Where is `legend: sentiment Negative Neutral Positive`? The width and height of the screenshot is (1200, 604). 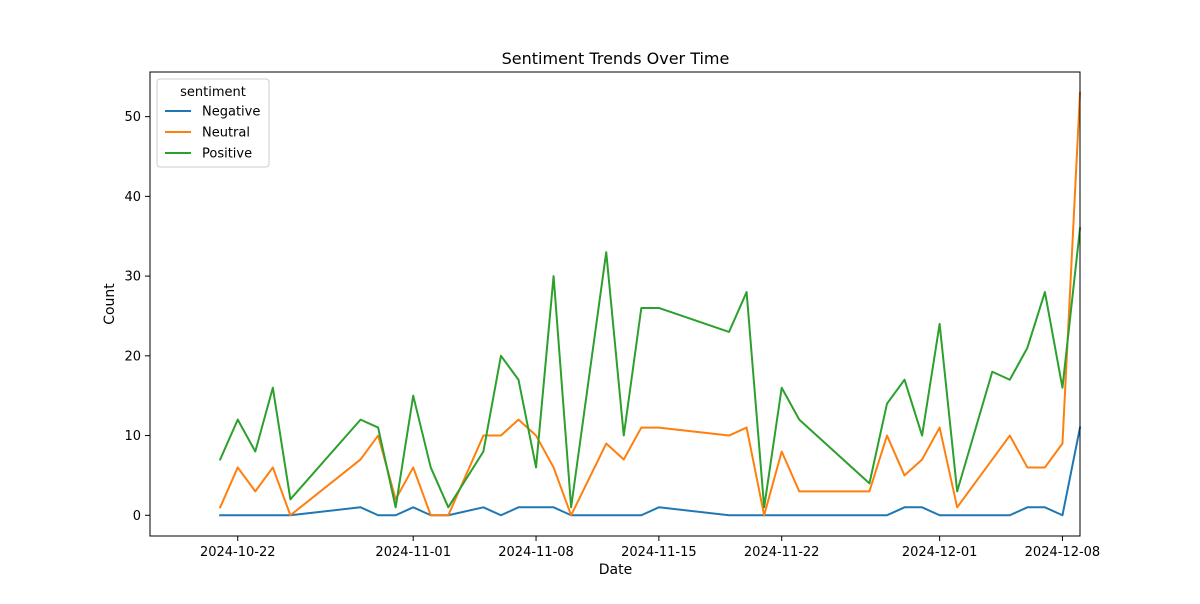
legend: sentiment Negative Neutral Positive is located at coordinates (213, 123).